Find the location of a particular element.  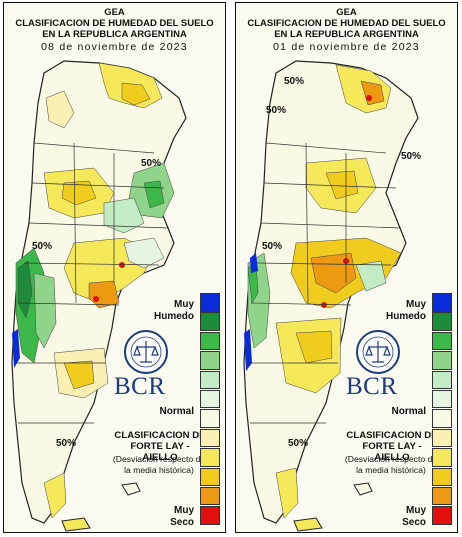

very-wet-spot-north is located at coordinates (254, 263).